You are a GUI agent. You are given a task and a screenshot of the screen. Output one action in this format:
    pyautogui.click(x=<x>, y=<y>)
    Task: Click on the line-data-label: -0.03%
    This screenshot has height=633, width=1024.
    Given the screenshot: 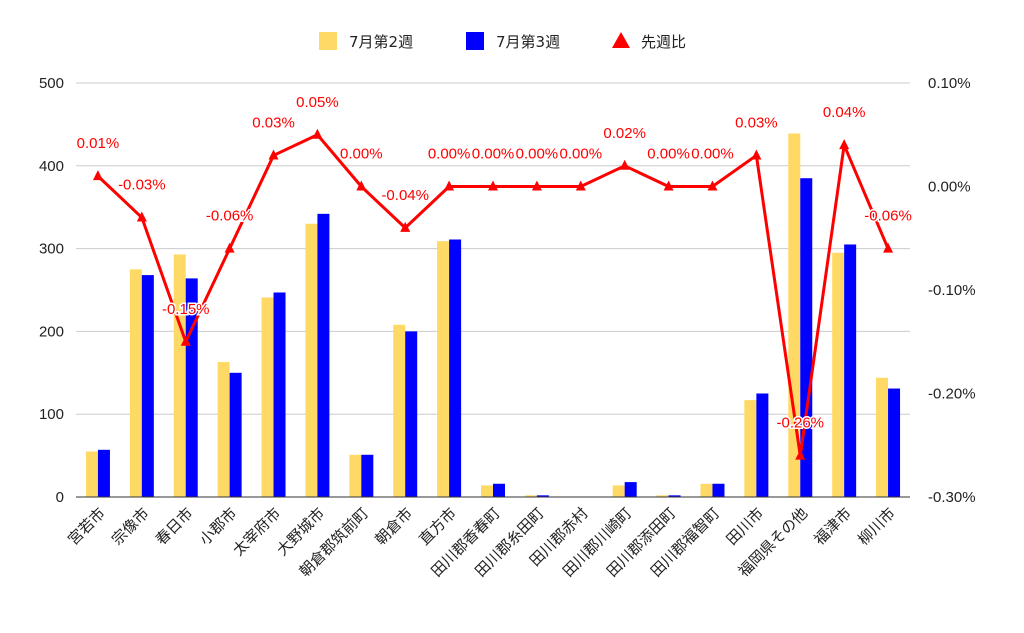 What is the action you would take?
    pyautogui.click(x=142, y=185)
    